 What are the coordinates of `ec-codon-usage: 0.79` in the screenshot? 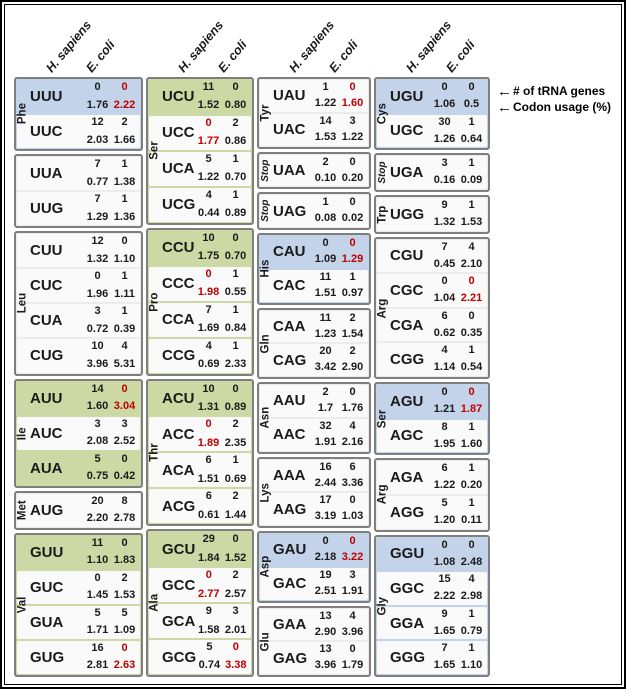 It's located at (471, 630).